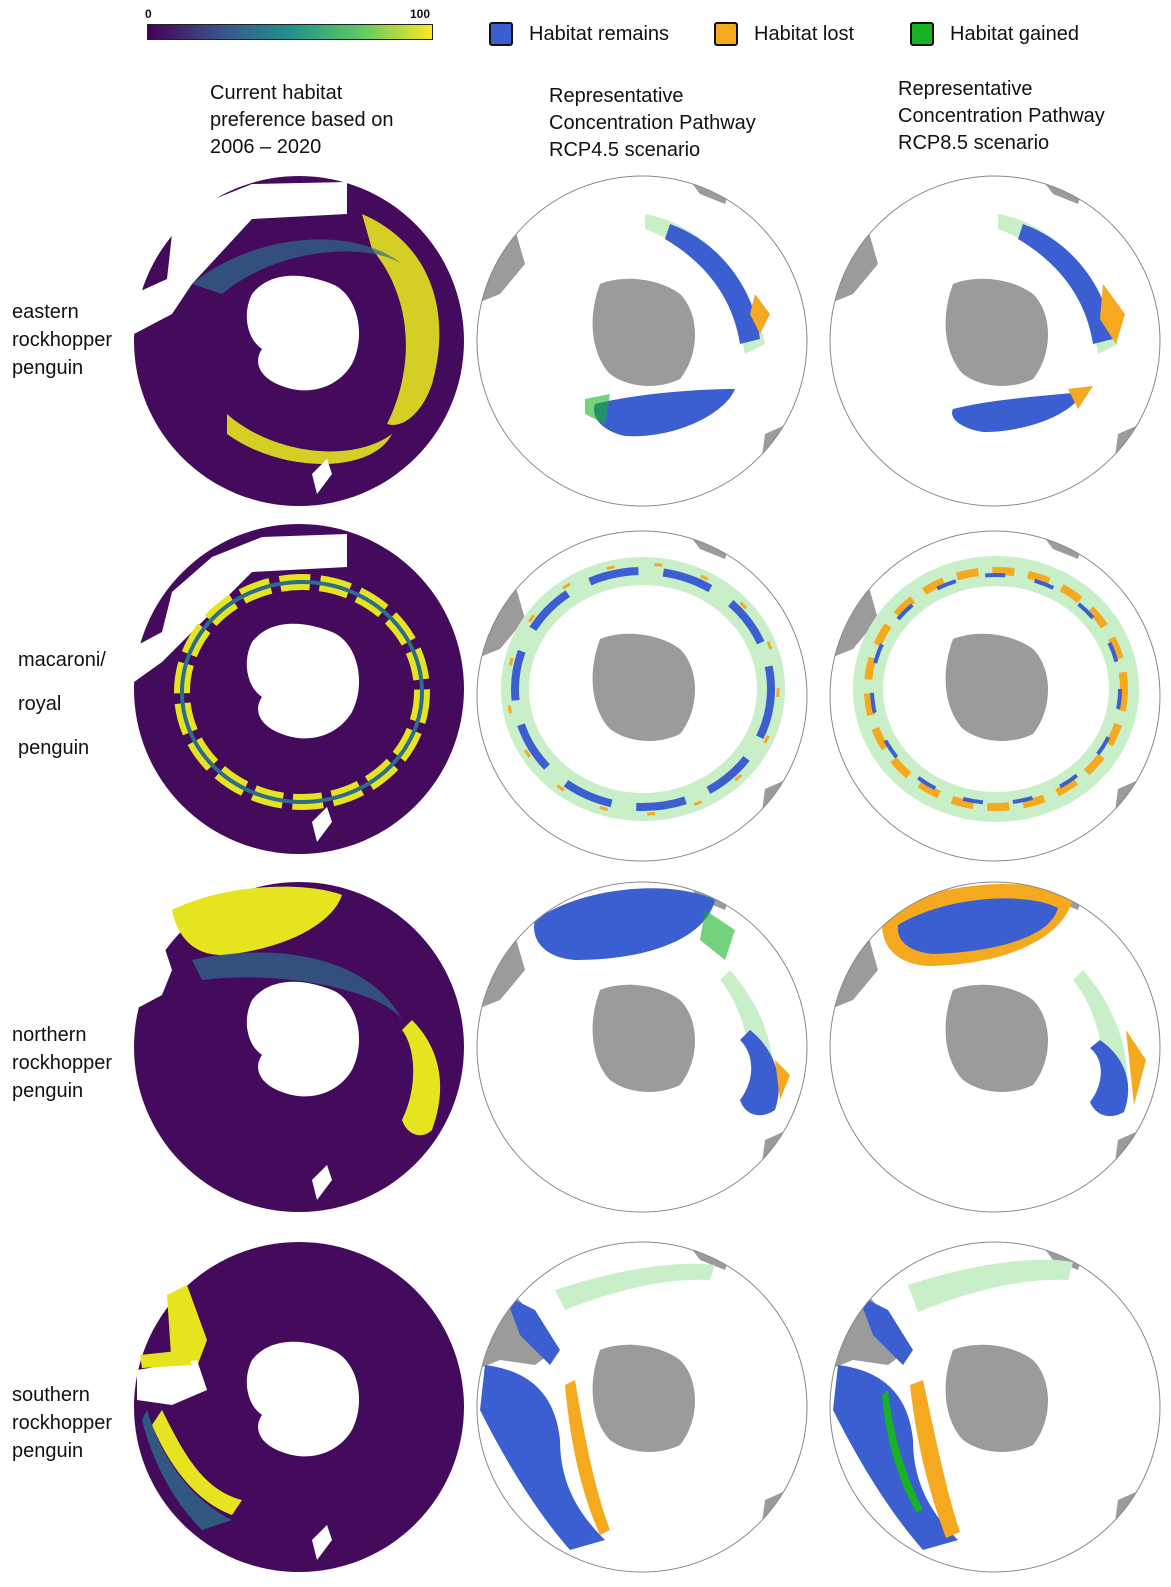 The height and width of the screenshot is (1587, 1171). I want to click on change-map-northern-rcp45, so click(642, 1047).